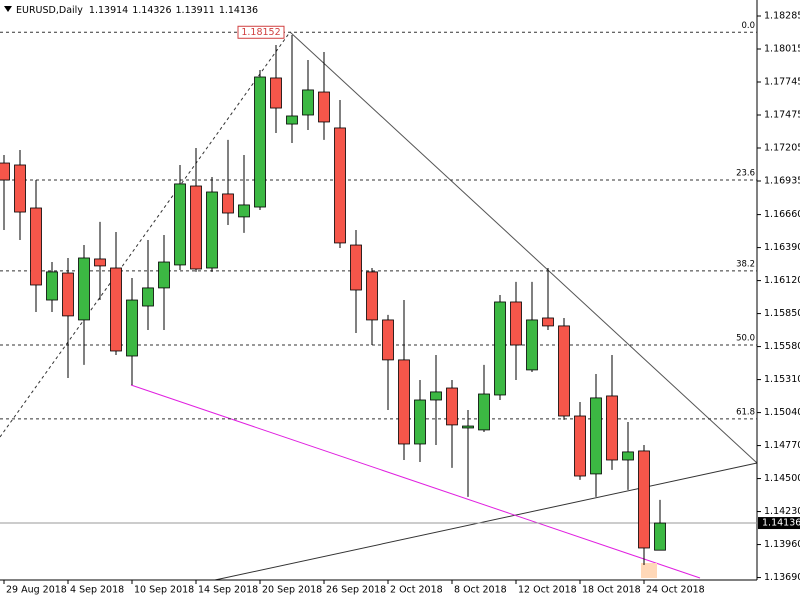 The width and height of the screenshot is (800, 600). What do you see at coordinates (675, 590) in the screenshot?
I see `x-tick-label: 24 Oct 2018` at bounding box center [675, 590].